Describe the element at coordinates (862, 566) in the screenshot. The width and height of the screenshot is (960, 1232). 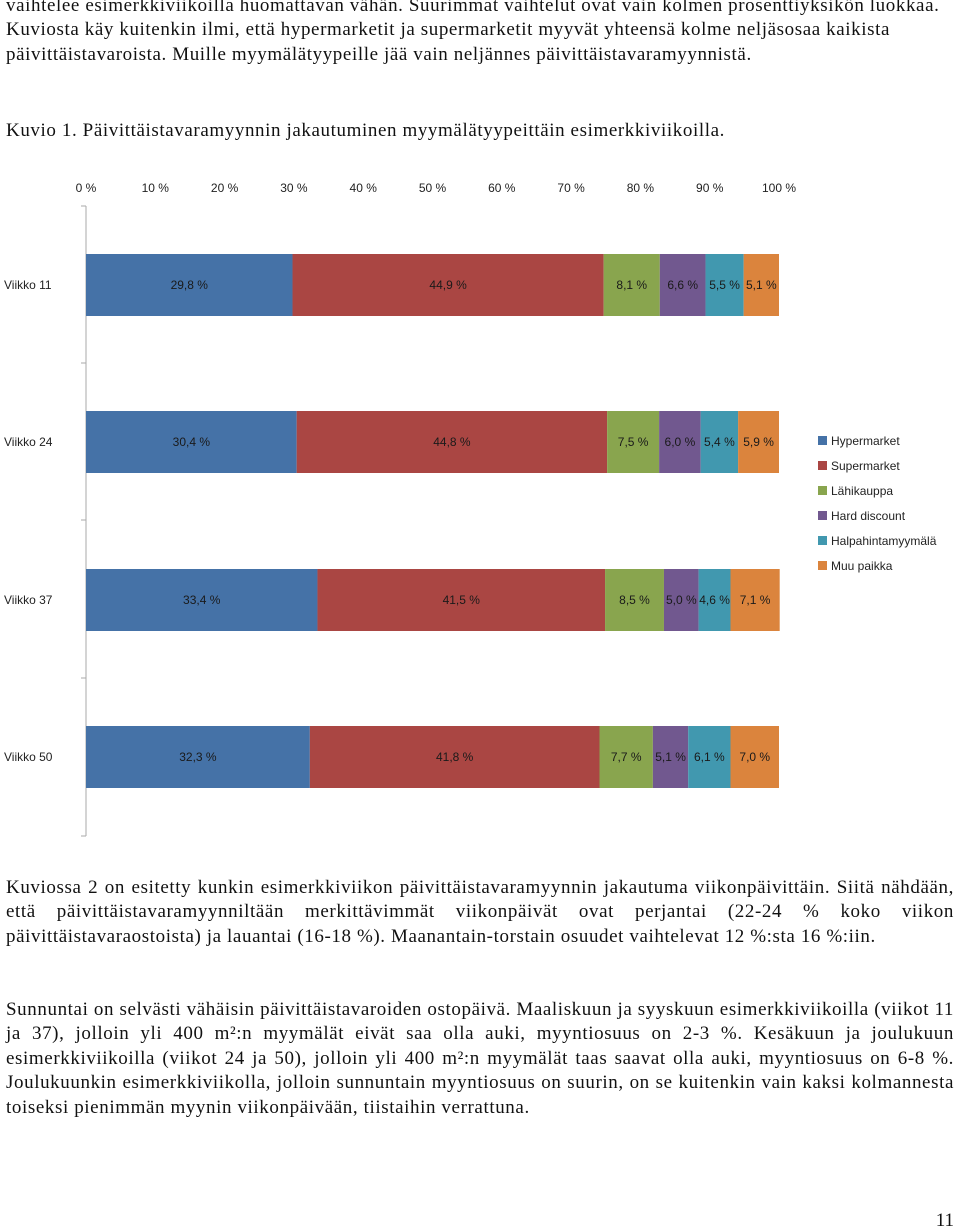
I see `legend-label: Muu paikka` at that location.